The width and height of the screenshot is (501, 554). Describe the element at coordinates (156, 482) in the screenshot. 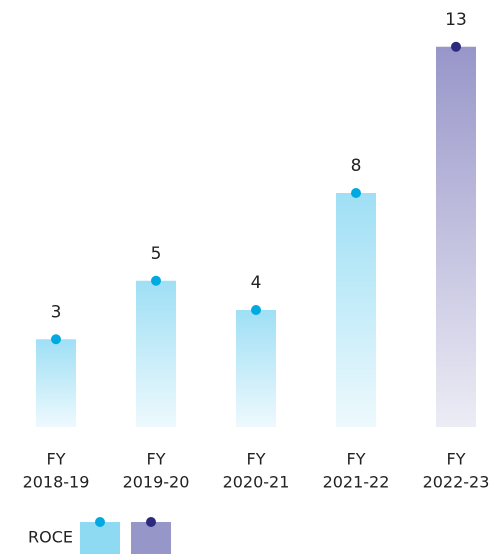

I see `x-tick-label: 2019-20` at that location.